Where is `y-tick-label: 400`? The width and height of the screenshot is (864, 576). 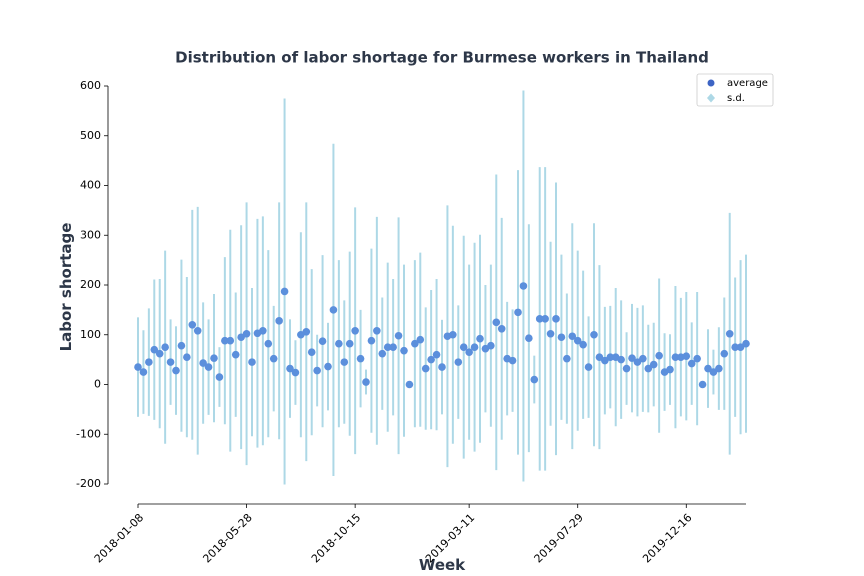 y-tick-label: 400 is located at coordinates (90, 185).